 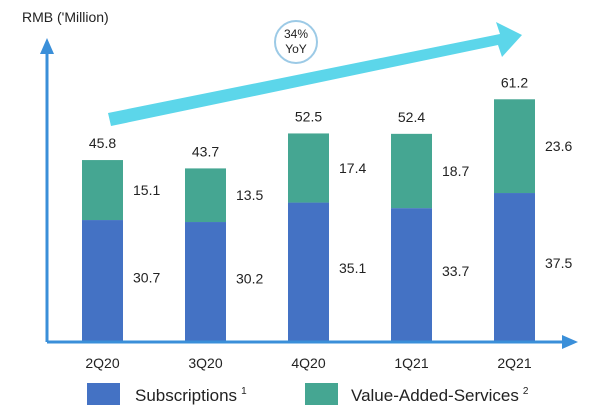 What do you see at coordinates (411, 275) in the screenshot?
I see `bar-subscriptions-1q21` at bounding box center [411, 275].